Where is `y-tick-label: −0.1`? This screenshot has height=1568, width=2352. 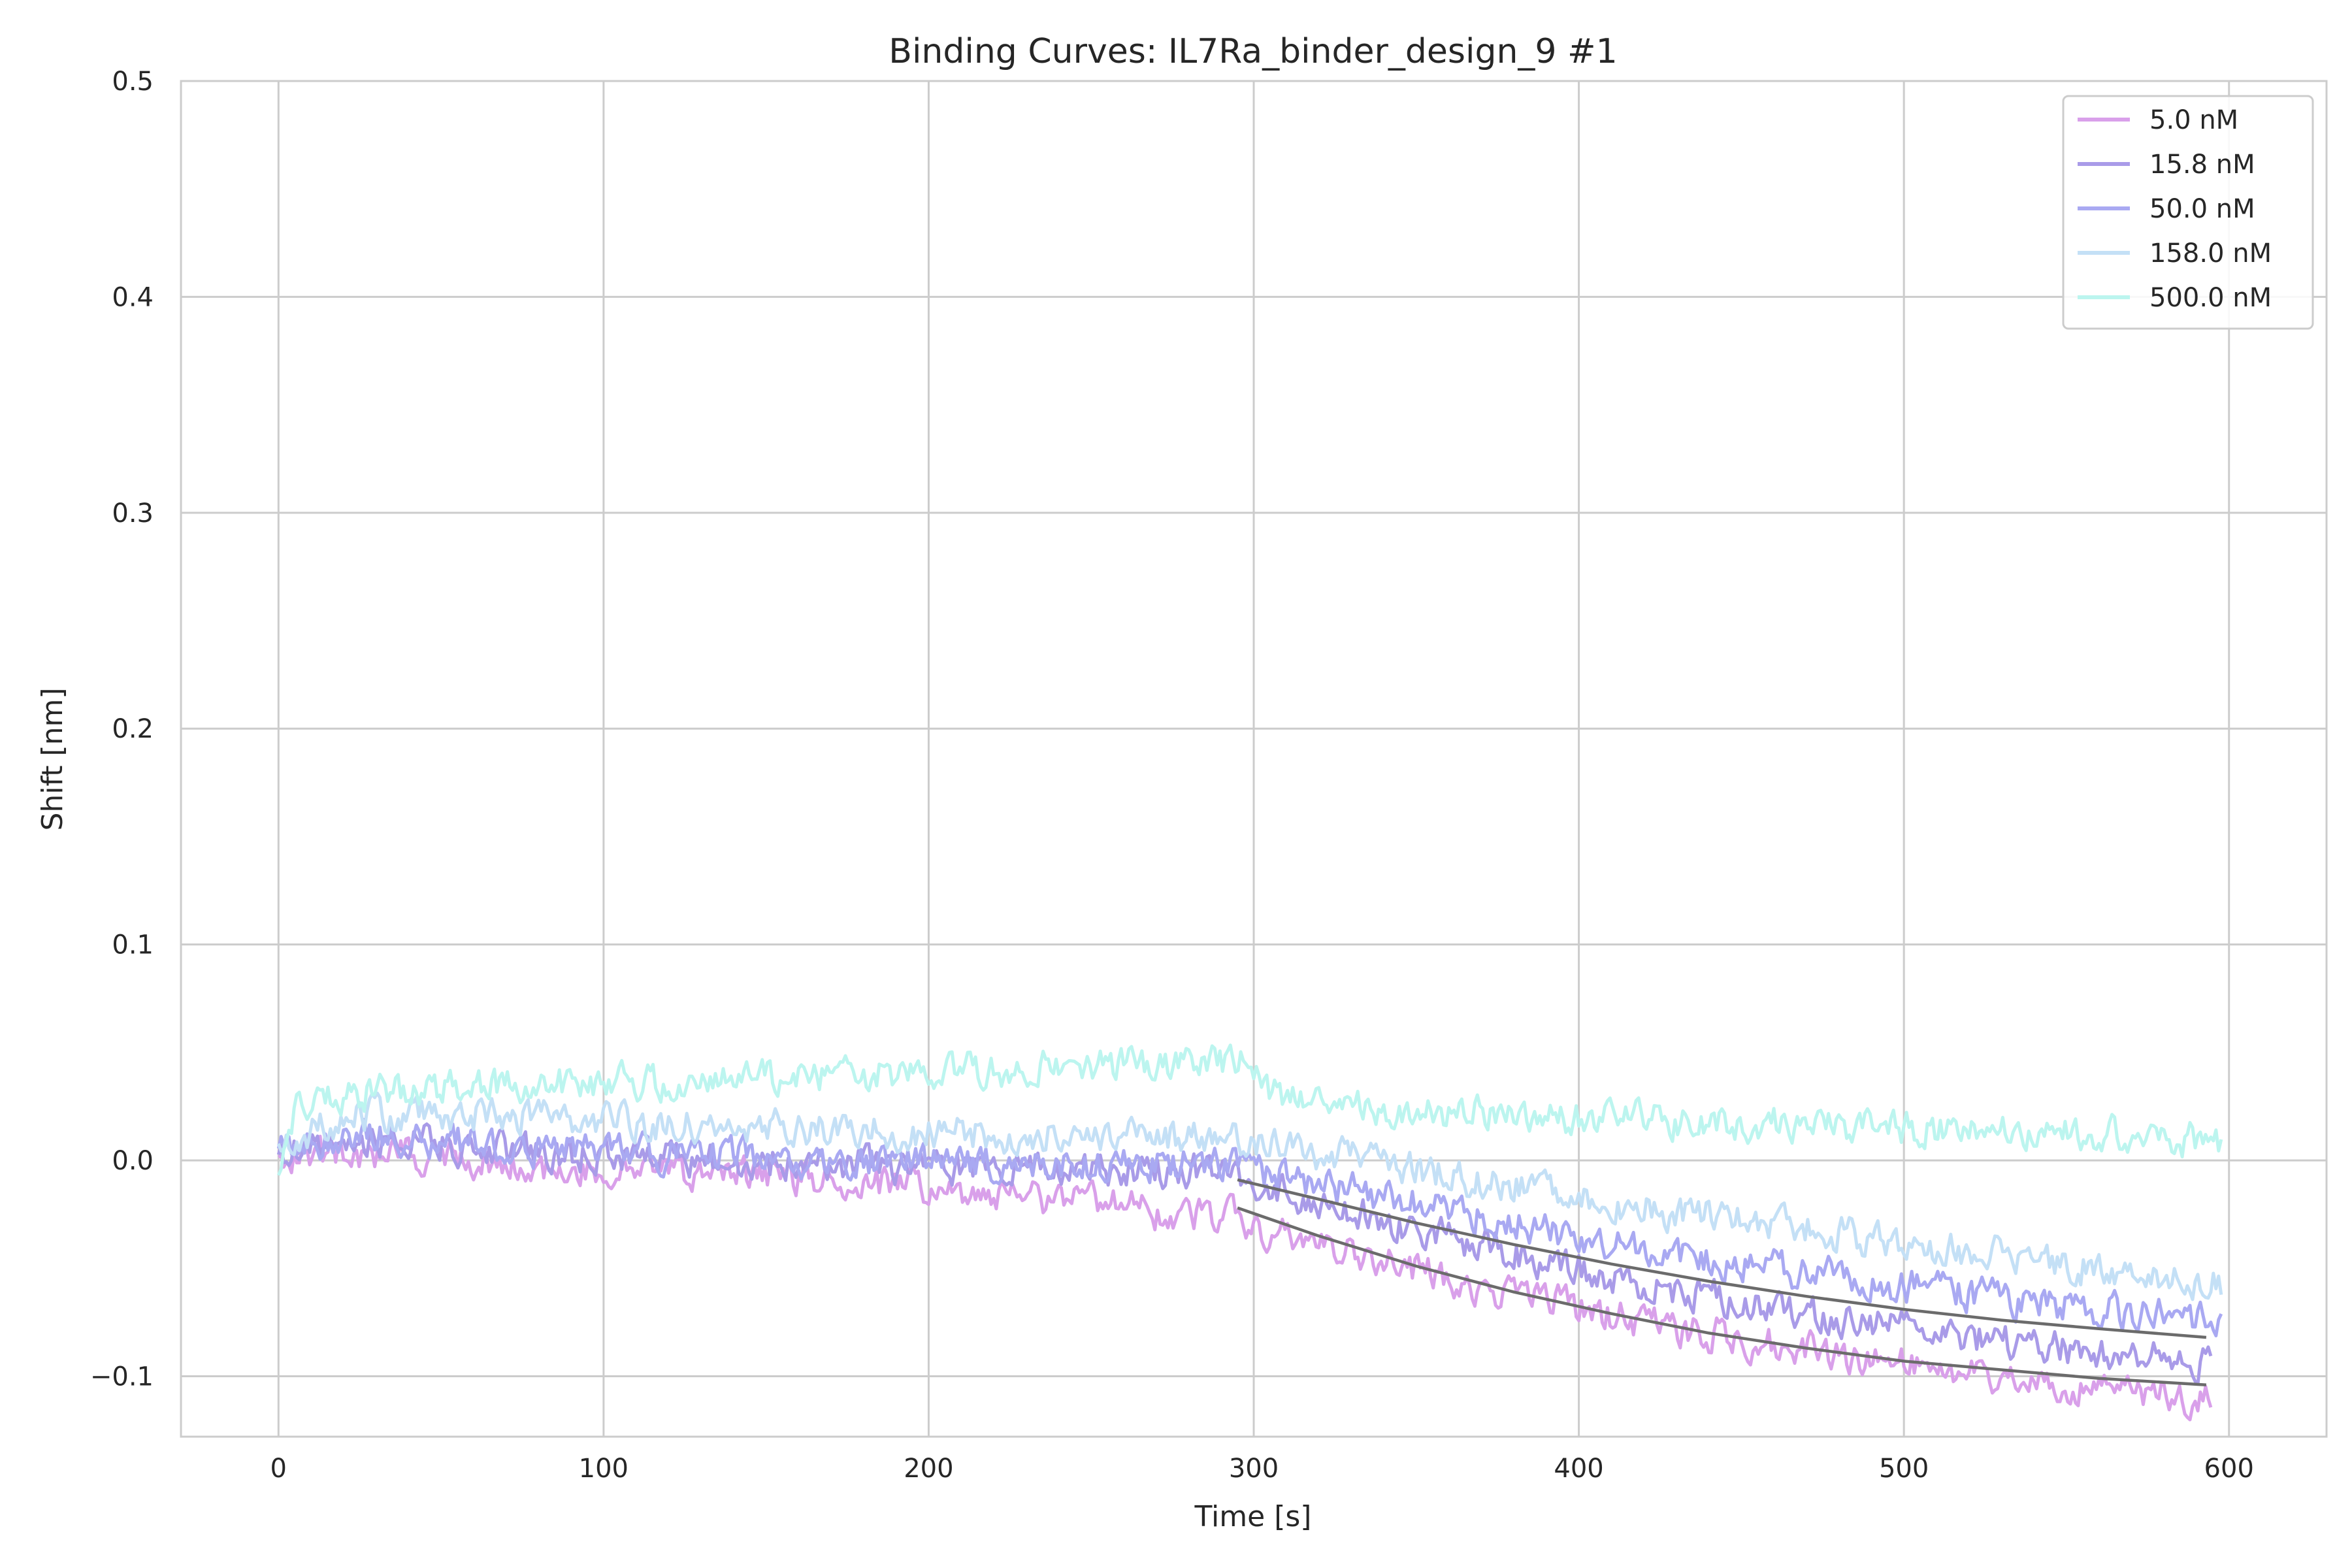 y-tick-label: −0.1 is located at coordinates (122, 1377).